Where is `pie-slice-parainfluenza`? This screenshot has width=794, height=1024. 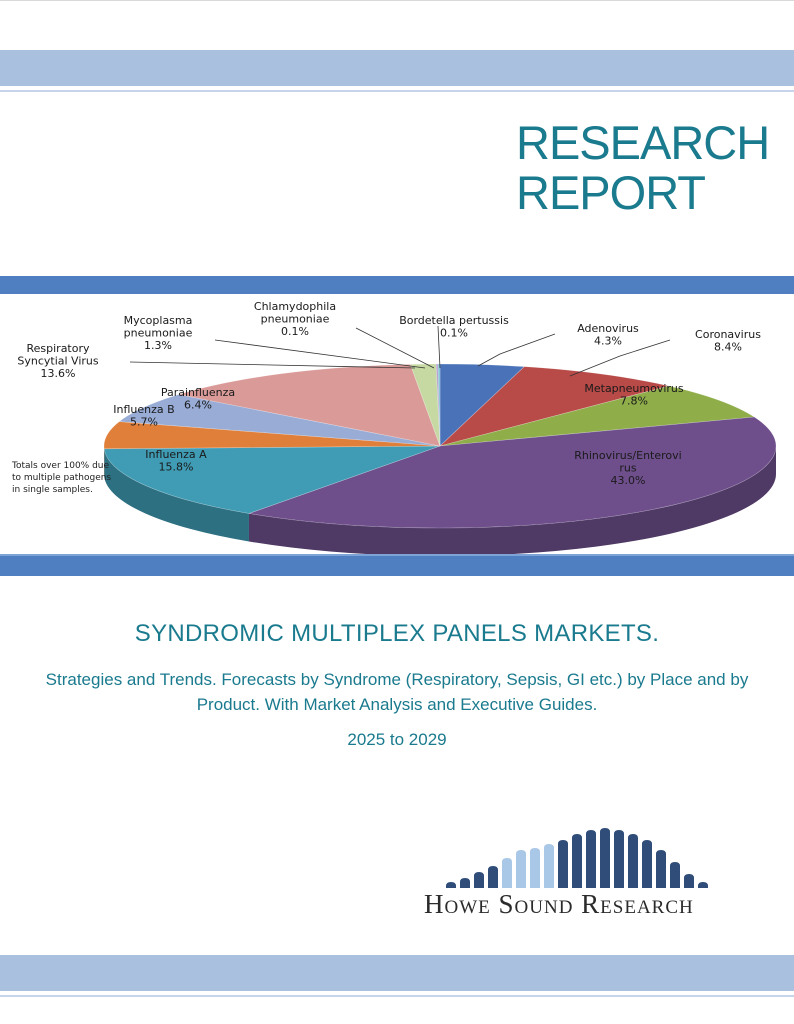
pie-slice-parainfluenza is located at coordinates (279, 420).